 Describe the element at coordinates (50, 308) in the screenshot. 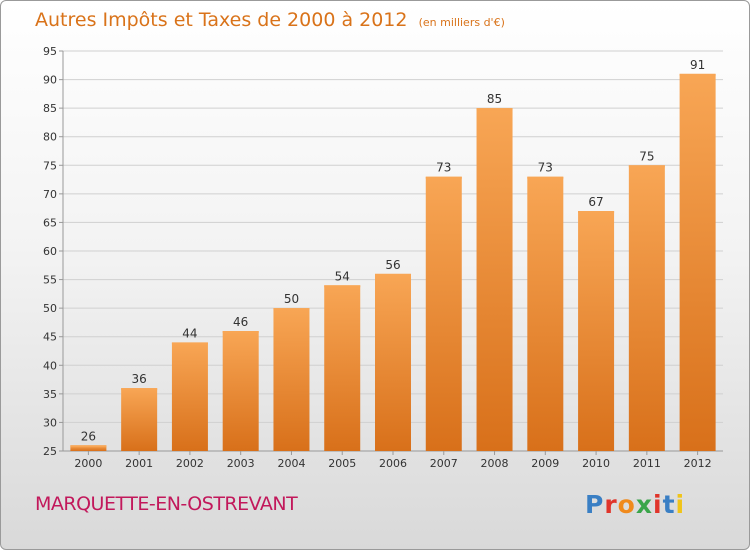

I see `y-tick-label: 50` at that location.